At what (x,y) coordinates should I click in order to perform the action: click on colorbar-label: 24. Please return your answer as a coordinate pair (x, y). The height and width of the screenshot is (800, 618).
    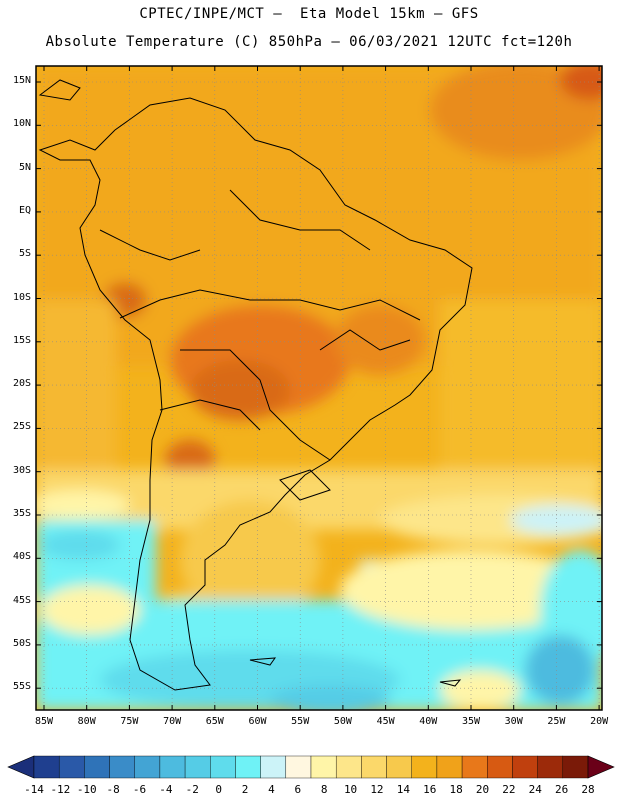
    Looking at the image, I should click on (535, 789).